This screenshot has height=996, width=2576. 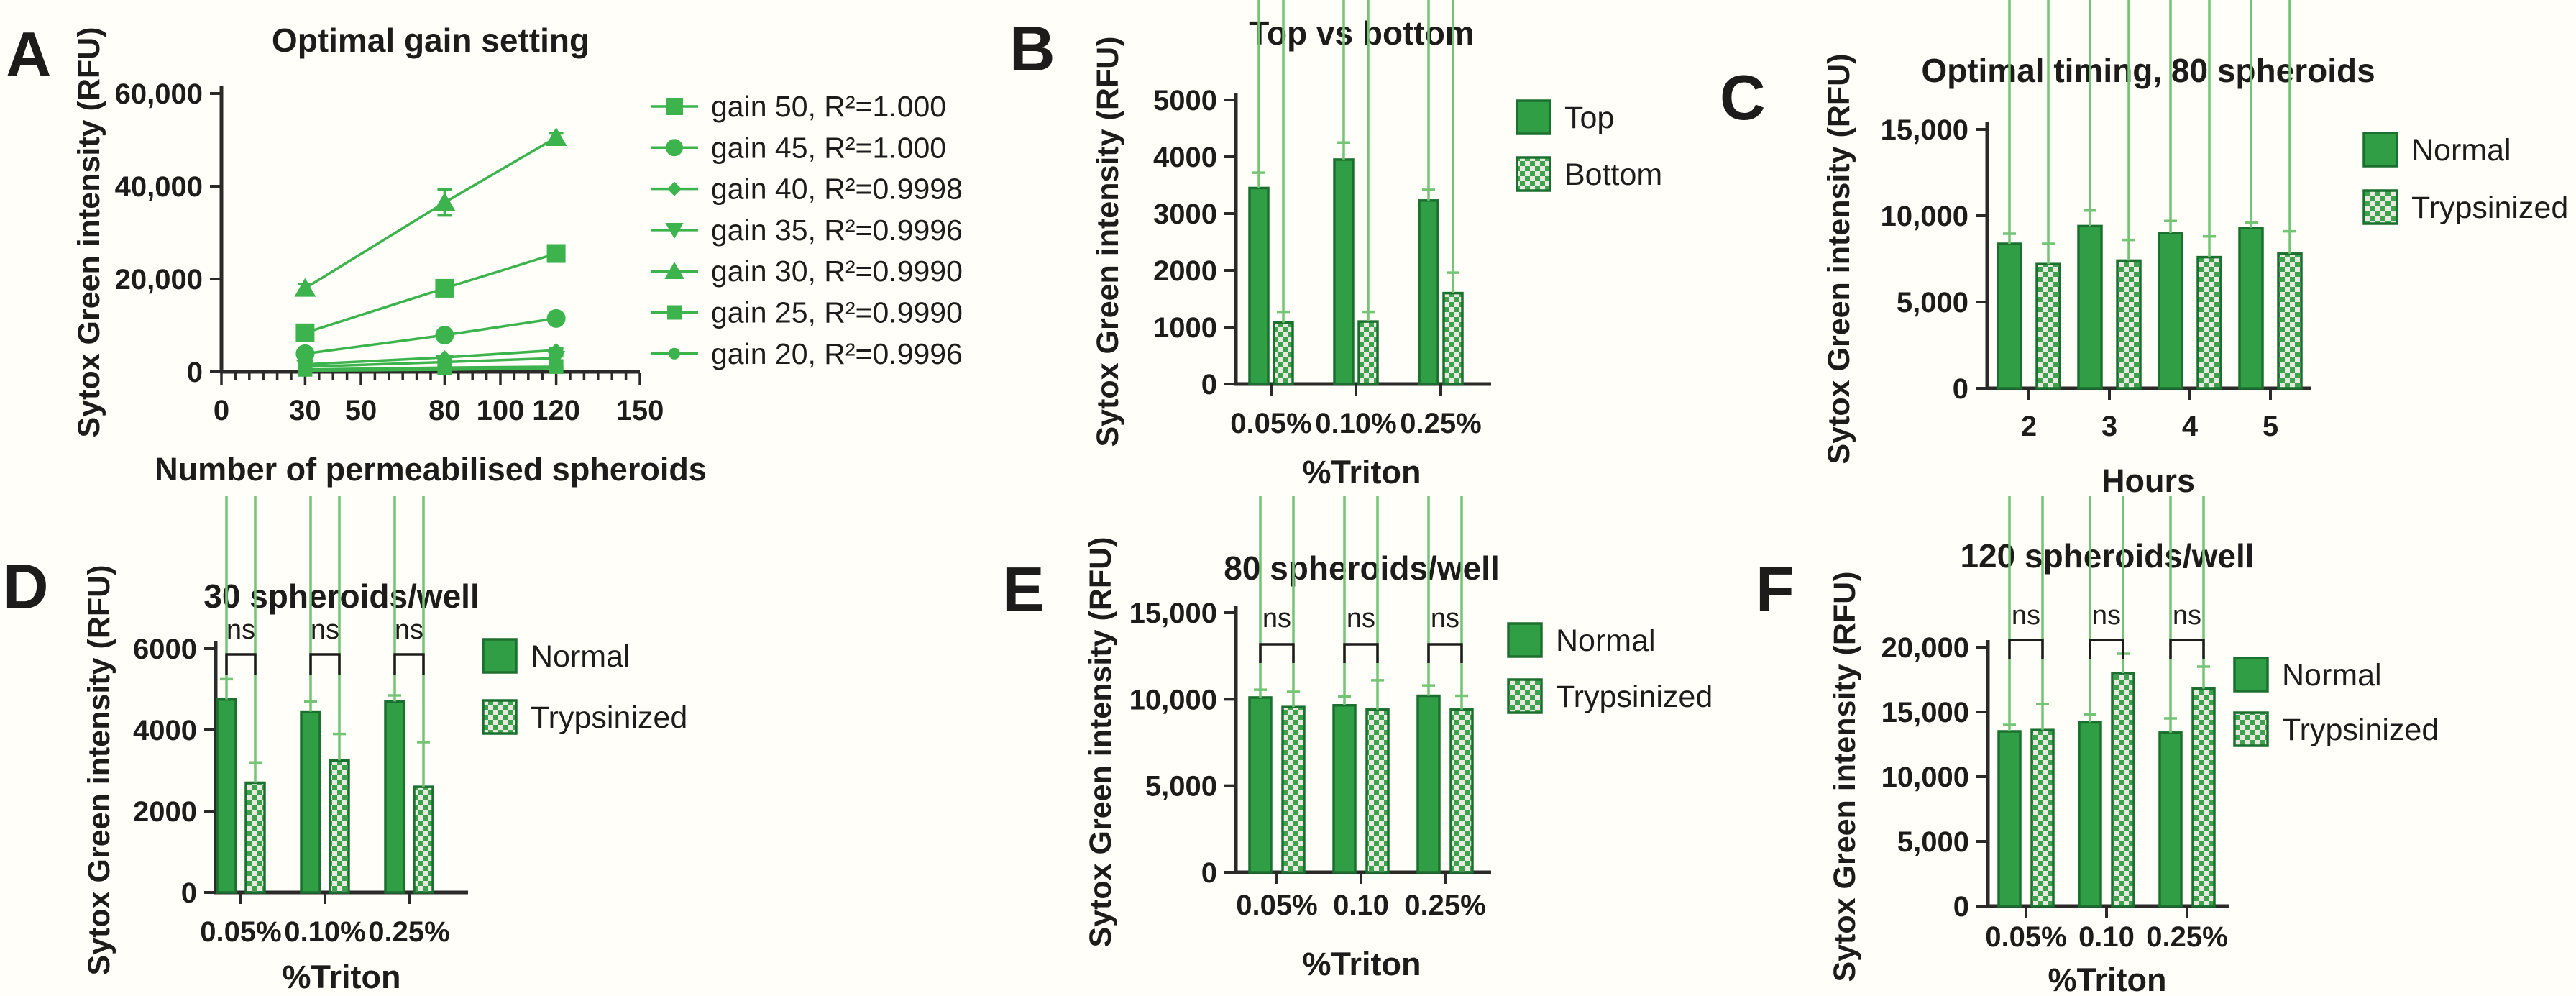 What do you see at coordinates (828, 147) in the screenshot?
I see `legend-label: gain 45, R²=1.000` at bounding box center [828, 147].